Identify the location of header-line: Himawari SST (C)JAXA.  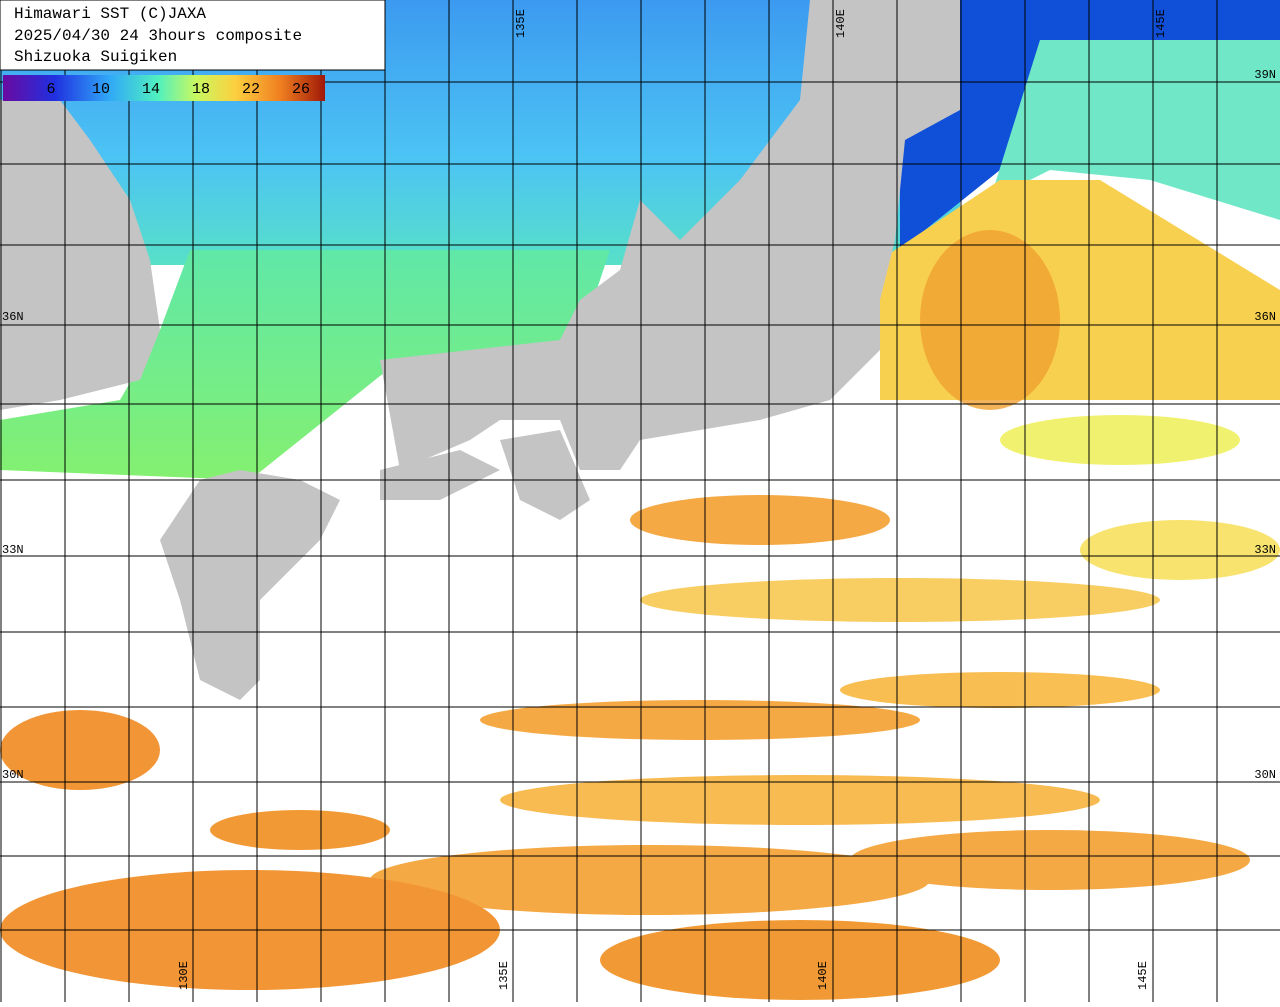
(110, 14).